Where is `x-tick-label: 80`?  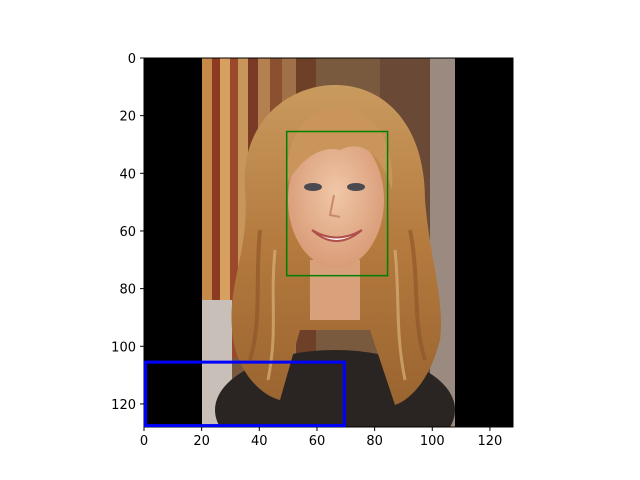 x-tick-label: 80 is located at coordinates (374, 441).